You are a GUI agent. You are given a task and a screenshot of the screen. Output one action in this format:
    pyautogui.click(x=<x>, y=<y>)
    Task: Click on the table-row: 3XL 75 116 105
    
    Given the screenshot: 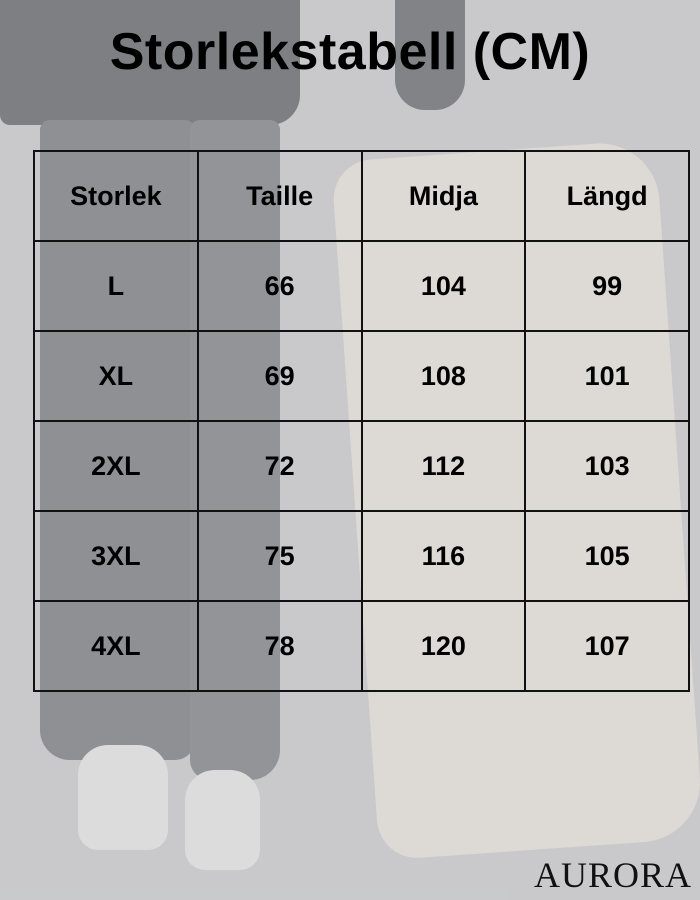 What is the action you would take?
    pyautogui.click(x=361, y=556)
    